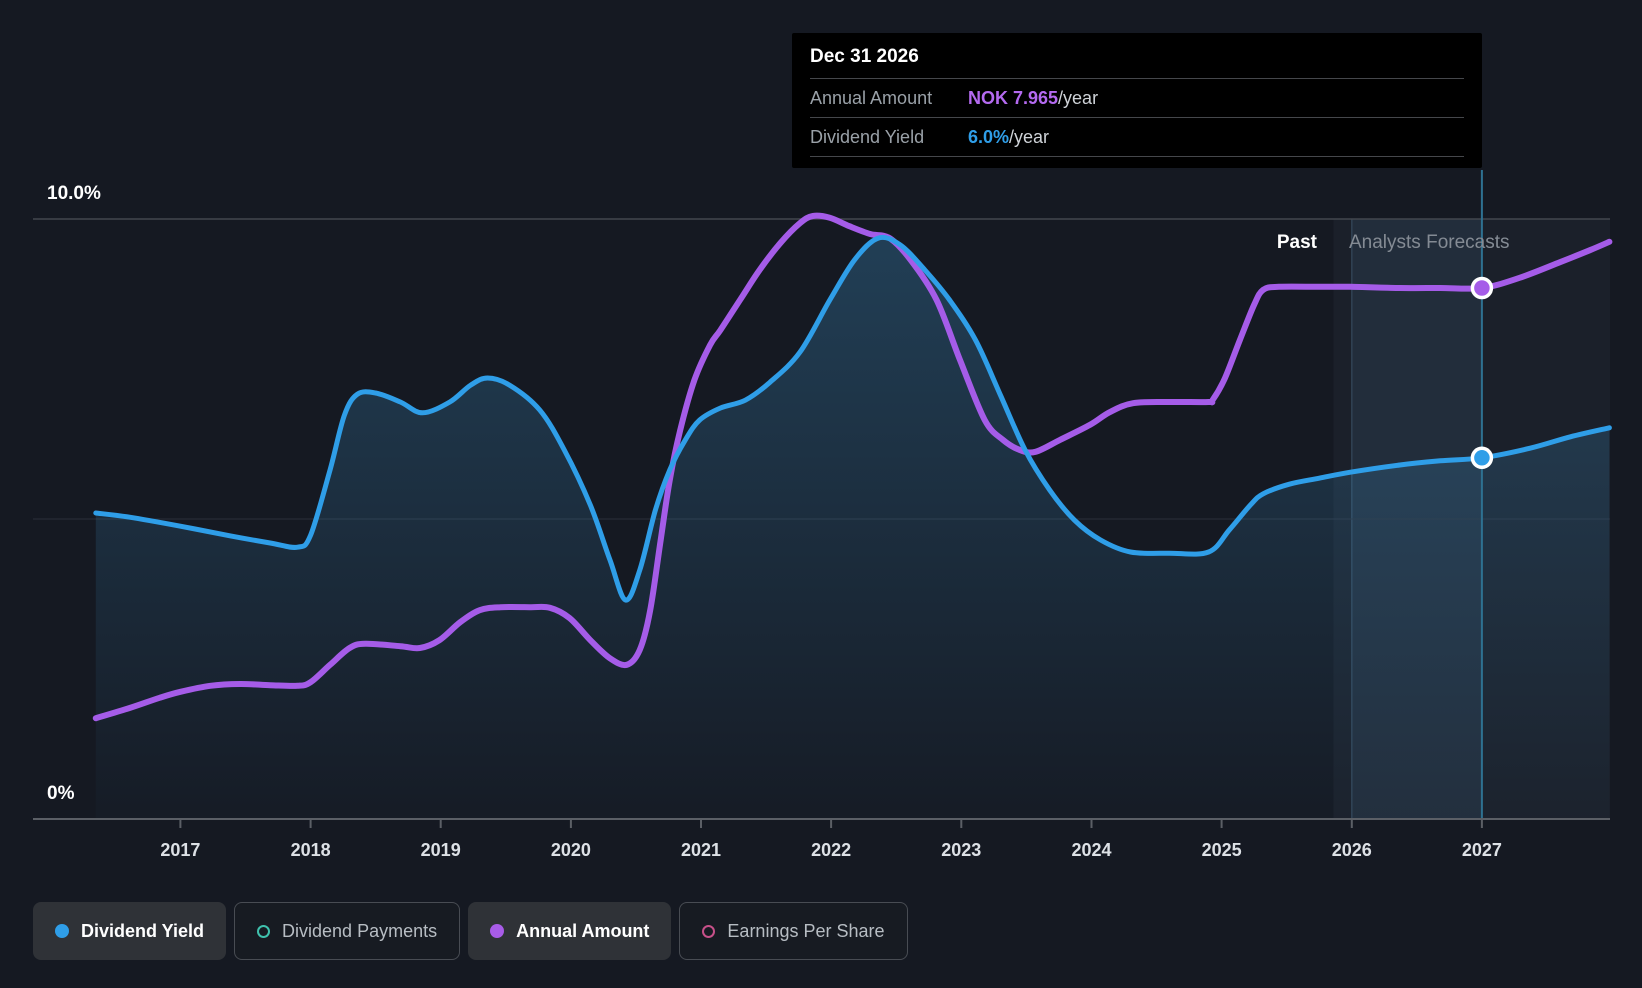 The image size is (1642, 988). Describe the element at coordinates (871, 98) in the screenshot. I see `annual-amount-label: Annual Amount` at that location.